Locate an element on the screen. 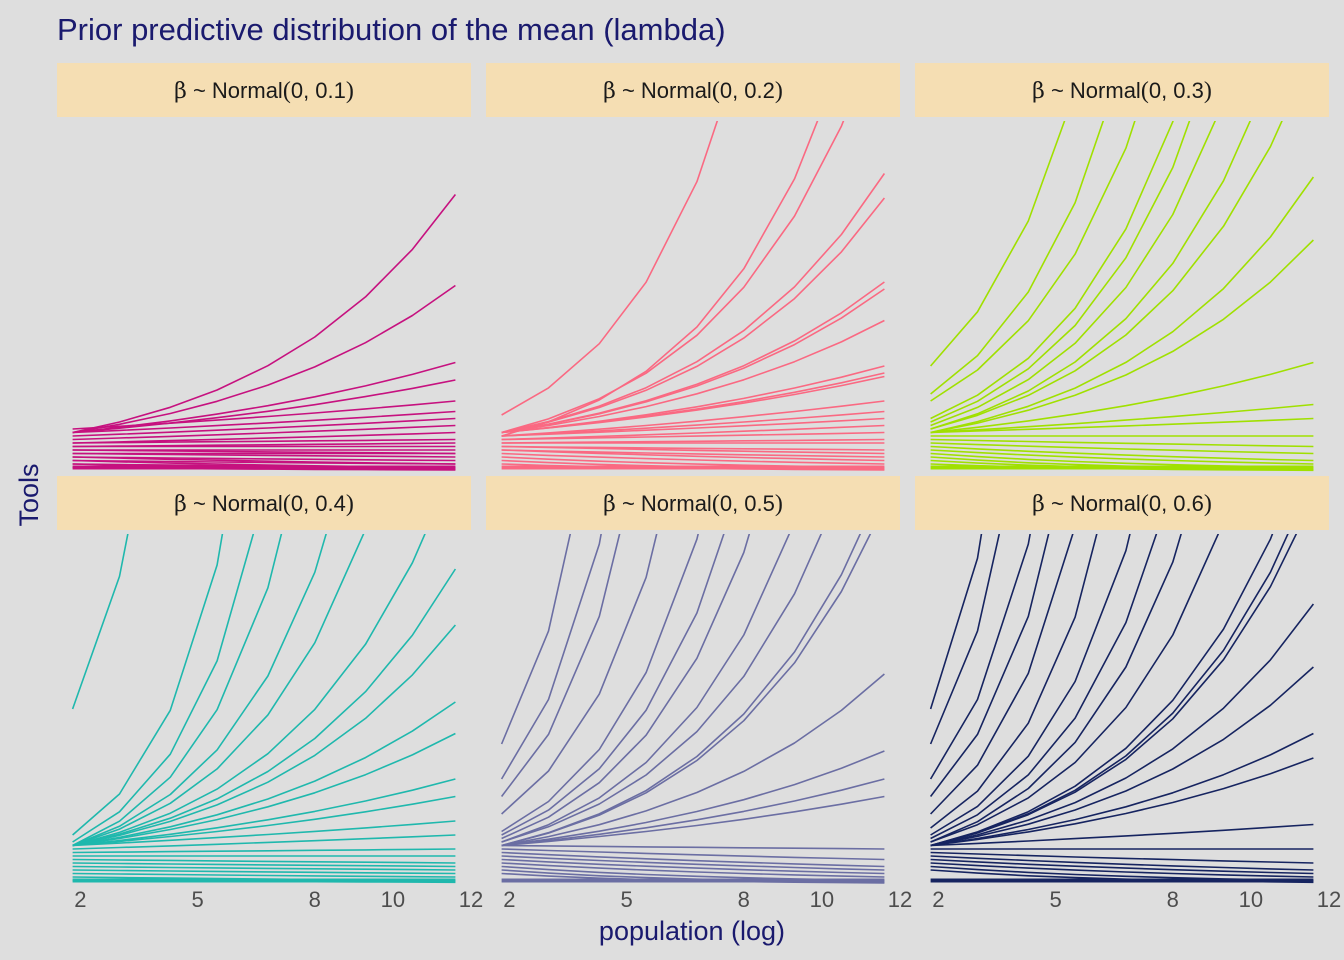 The image size is (1344, 960). facet-strip-label: β ~ Normal(0, 0.6) is located at coordinates (1122, 504).